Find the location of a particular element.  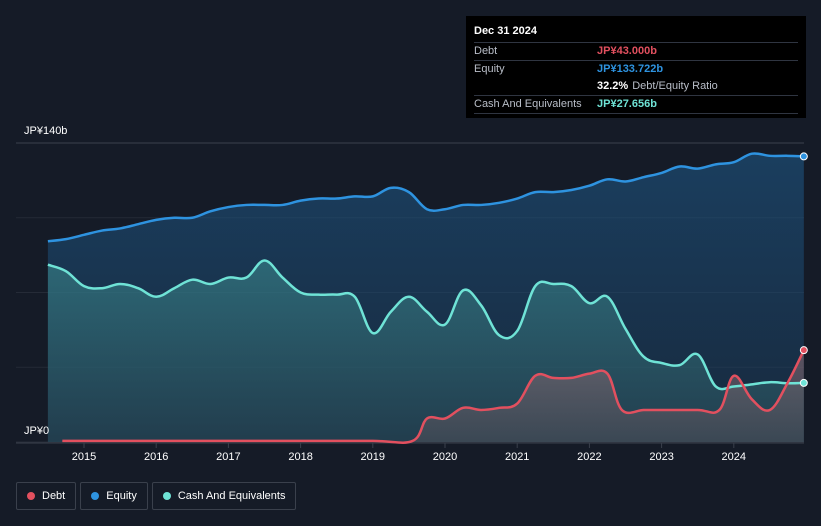

tooltip-ratio-value: 32.2% is located at coordinates (613, 86).